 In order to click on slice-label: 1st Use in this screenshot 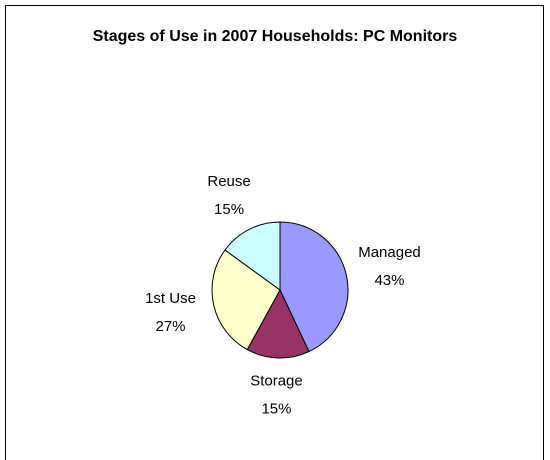, I will do `click(170, 298)`.